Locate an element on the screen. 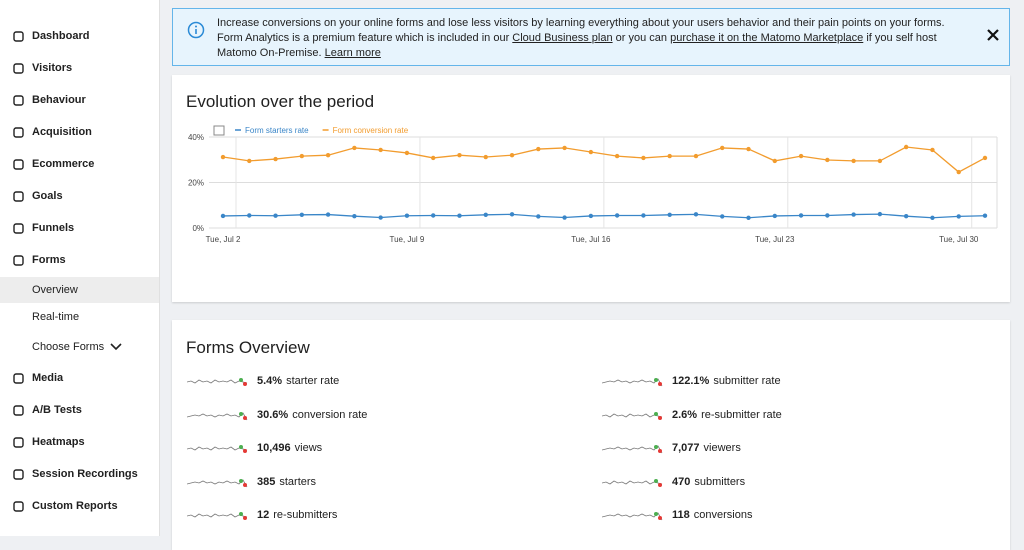  nav-item: Ecommerce is located at coordinates (79, 164).